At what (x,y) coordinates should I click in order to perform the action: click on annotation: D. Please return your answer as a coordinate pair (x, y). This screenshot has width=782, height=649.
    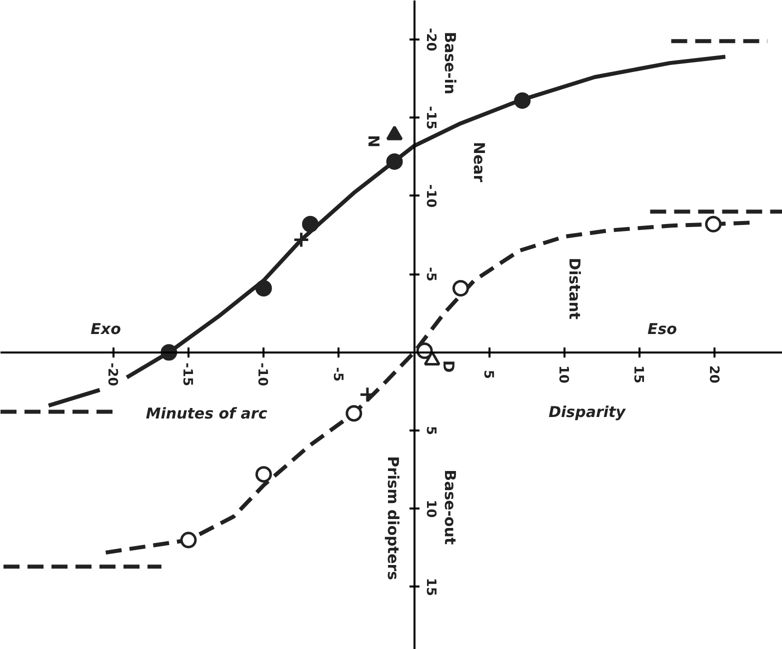
    Looking at the image, I should click on (449, 366).